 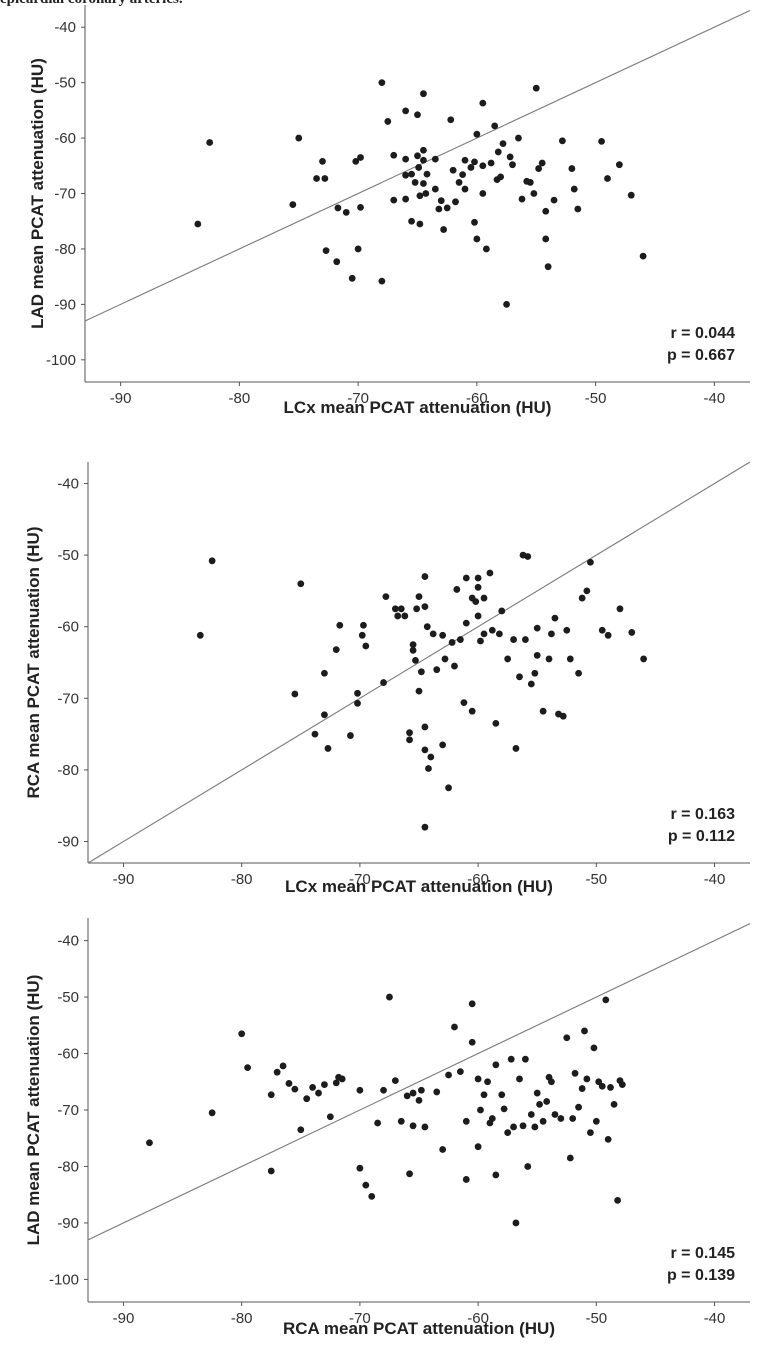 I want to click on correlation-r-label: r = 0.044, so click(x=703, y=333).